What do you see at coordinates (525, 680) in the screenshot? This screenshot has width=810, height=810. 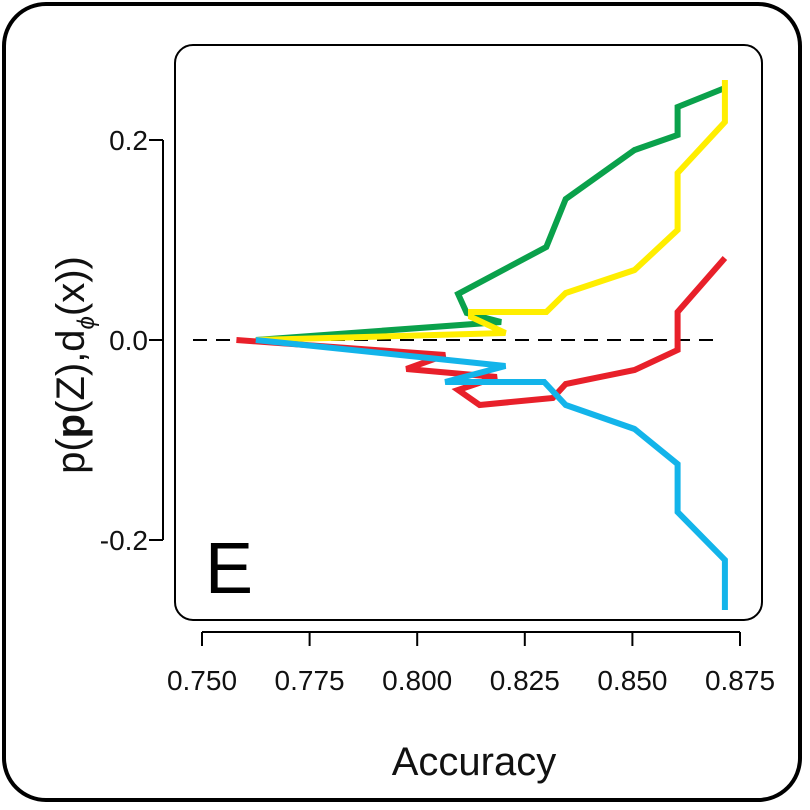 I see `x-tick-label: 0.825` at bounding box center [525, 680].